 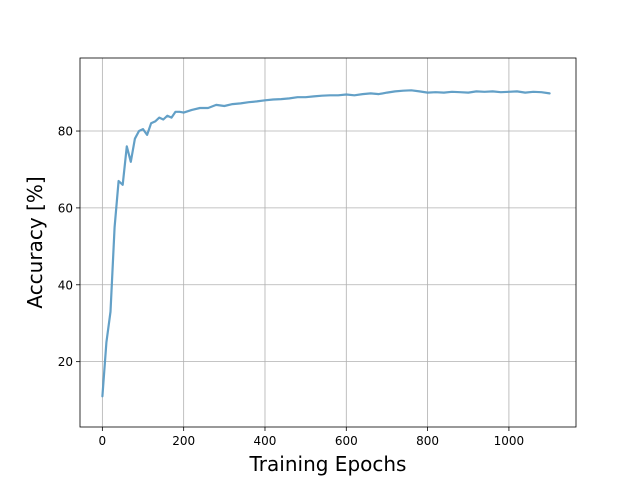 I want to click on y-axis-title: Accuracy [%], so click(x=35, y=242).